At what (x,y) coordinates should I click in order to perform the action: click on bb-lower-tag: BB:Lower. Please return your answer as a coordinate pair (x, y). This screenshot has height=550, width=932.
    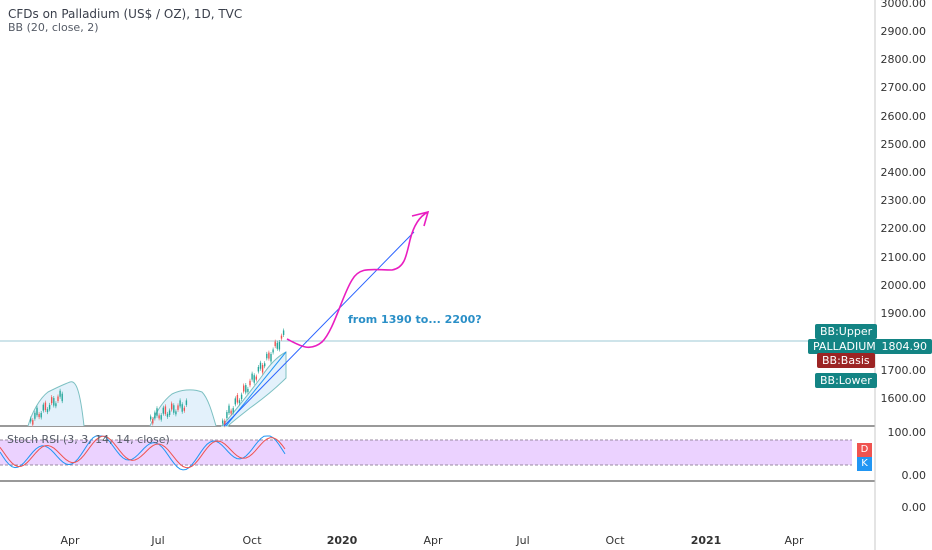
    Looking at the image, I should click on (846, 380).